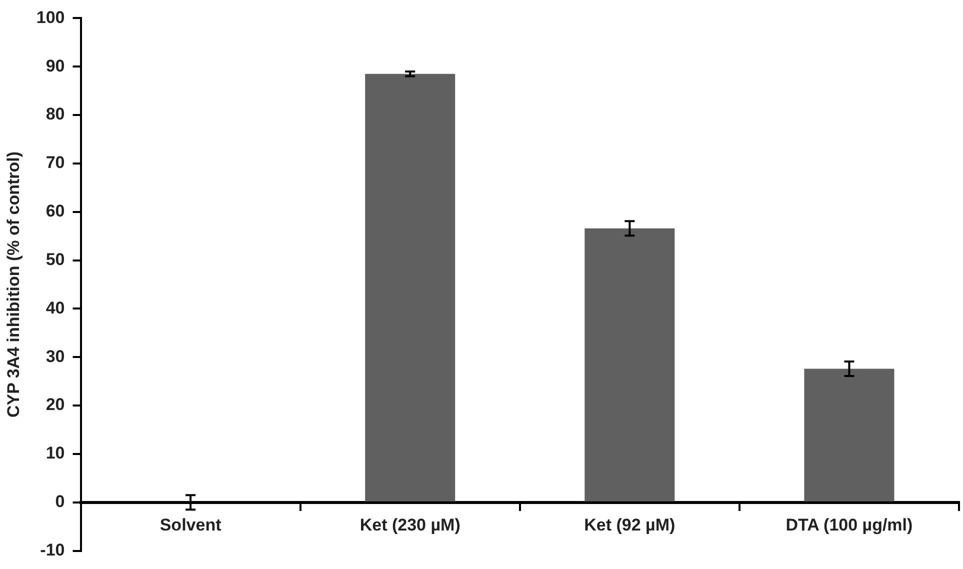  What do you see at coordinates (50, 17) in the screenshot?
I see `y-tick-label: 100` at bounding box center [50, 17].